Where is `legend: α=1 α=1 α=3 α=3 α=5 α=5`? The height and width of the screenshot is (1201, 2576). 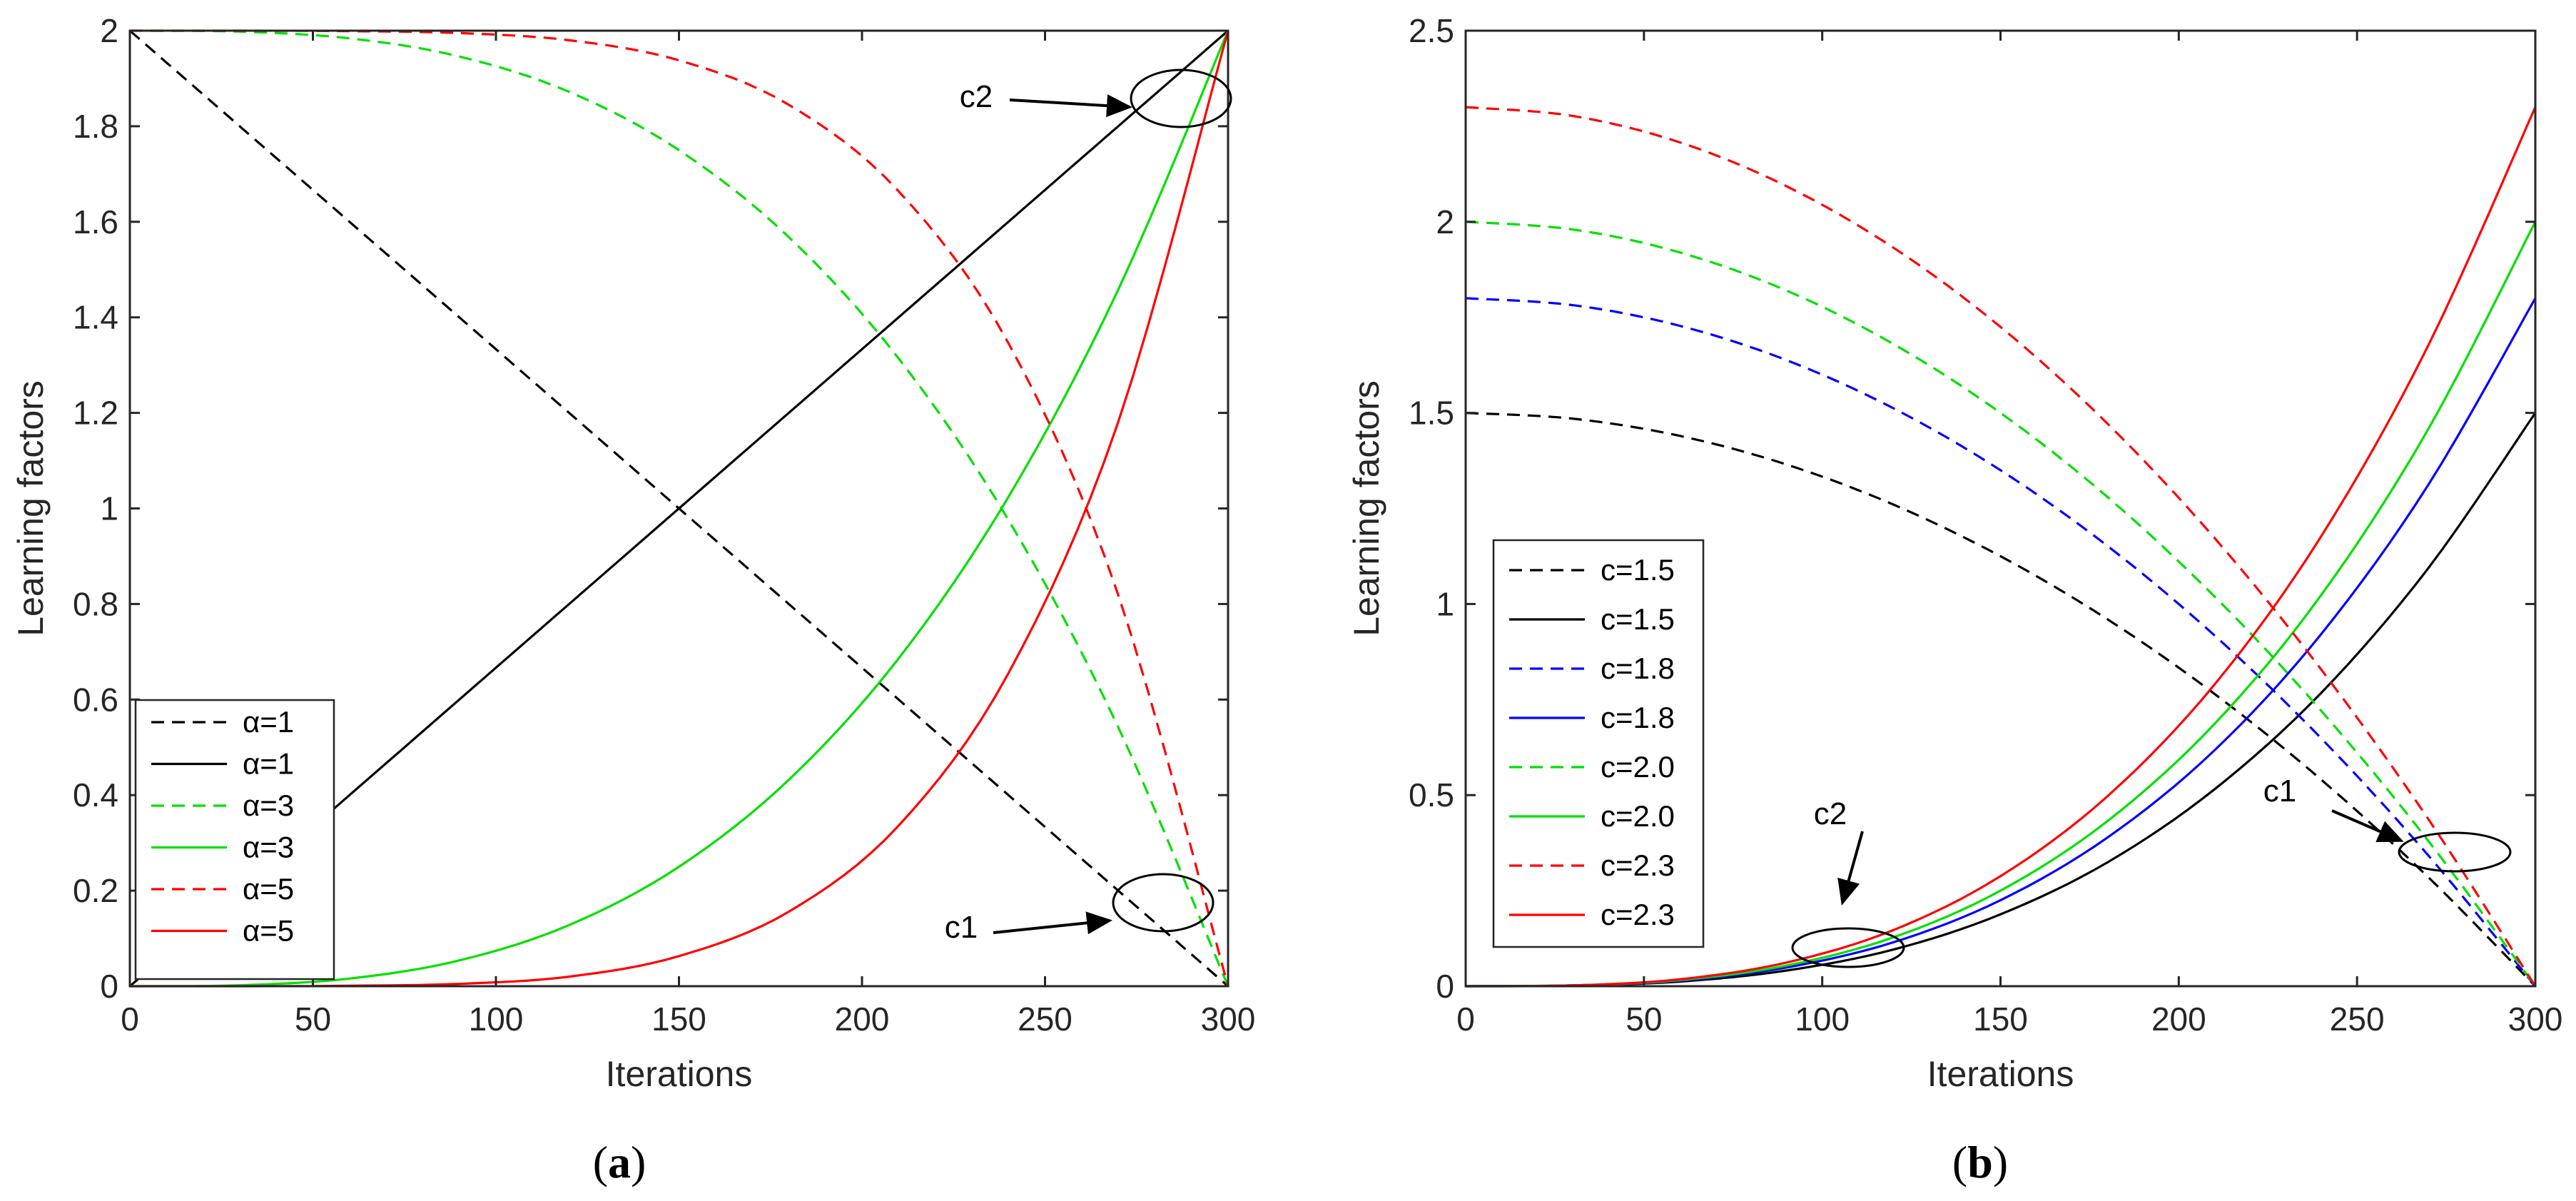 legend: α=1 α=1 α=3 α=3 α=5 α=5 is located at coordinates (235, 840).